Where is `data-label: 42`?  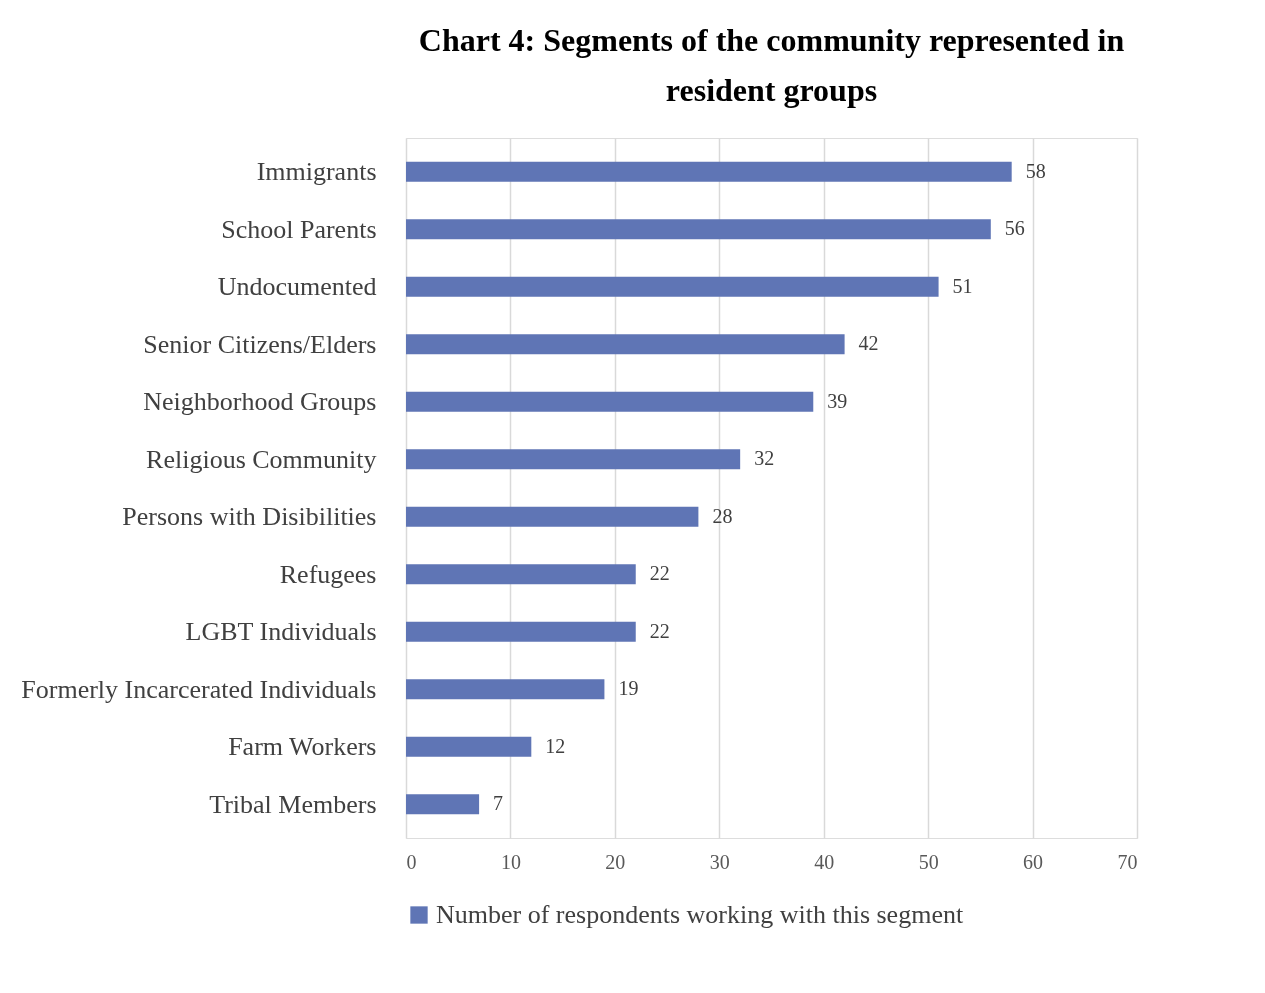 data-label: 42 is located at coordinates (868, 343).